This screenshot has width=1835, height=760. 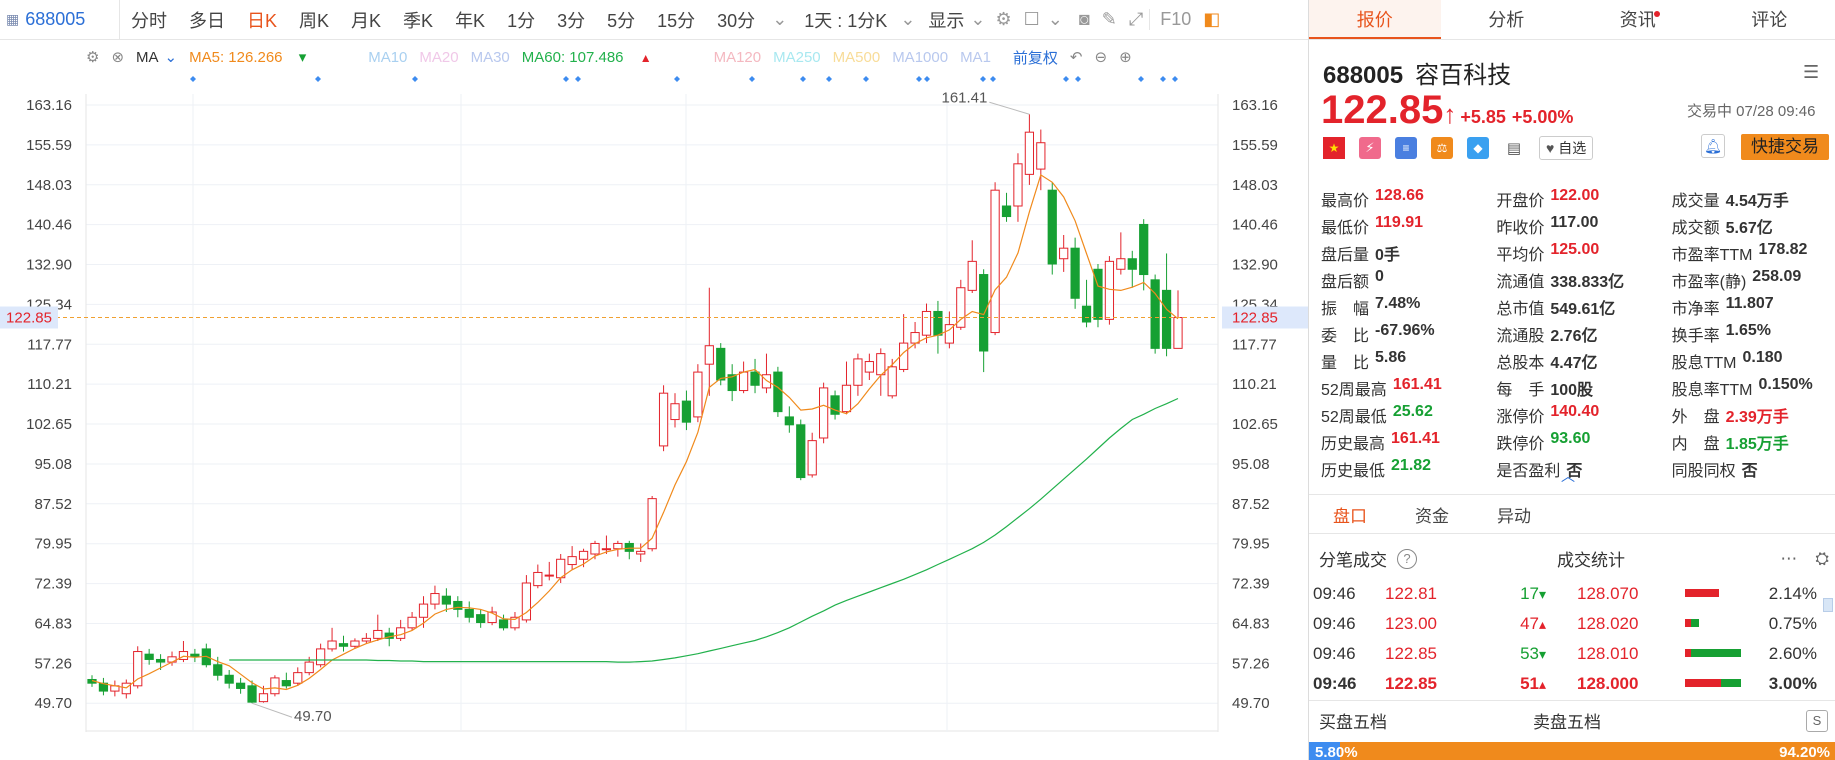 I want to click on ma250-label: MA250, so click(x=797, y=57).